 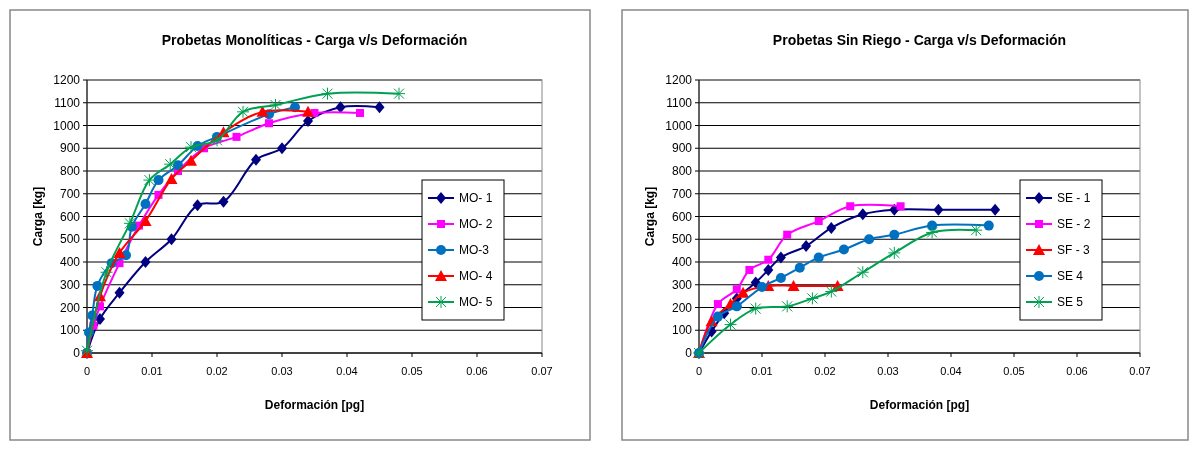 I want to click on legend-label: SE 4, so click(x=1070, y=276).